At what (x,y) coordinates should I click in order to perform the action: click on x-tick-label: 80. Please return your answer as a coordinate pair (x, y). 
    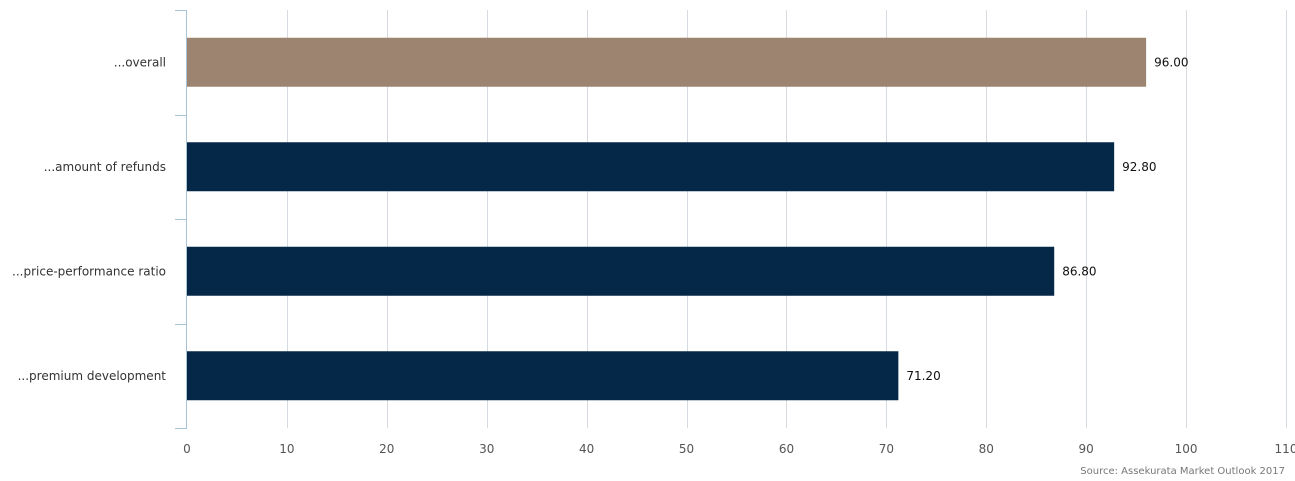
    Looking at the image, I should click on (986, 449).